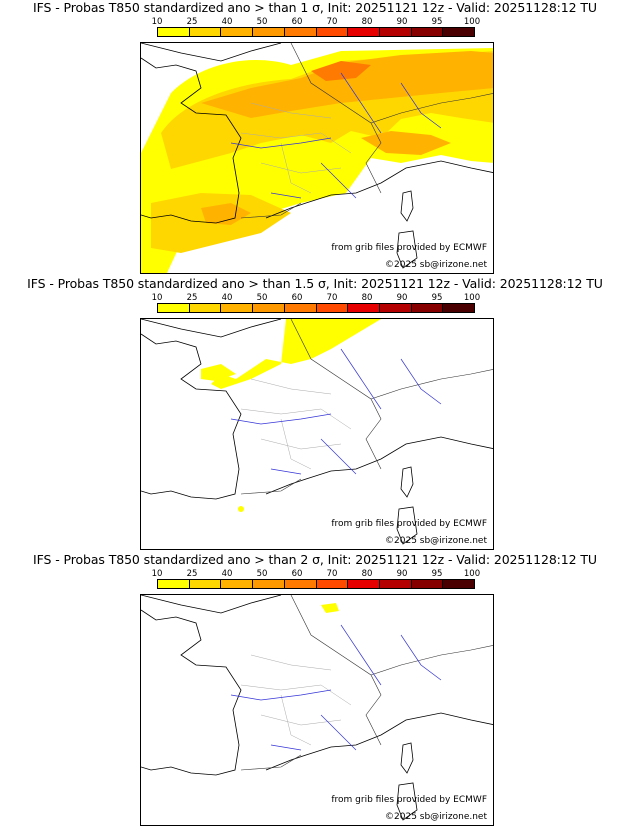 The image size is (630, 828). Describe the element at coordinates (341, 71) in the screenshot. I see `prob-field-peak` at that location.